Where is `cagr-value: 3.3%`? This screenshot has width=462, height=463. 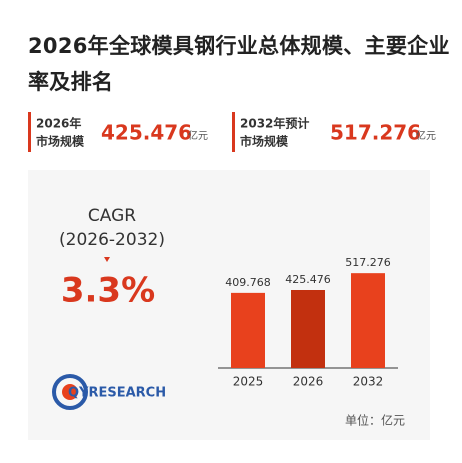
cagr-value: 3.3% is located at coordinates (108, 291).